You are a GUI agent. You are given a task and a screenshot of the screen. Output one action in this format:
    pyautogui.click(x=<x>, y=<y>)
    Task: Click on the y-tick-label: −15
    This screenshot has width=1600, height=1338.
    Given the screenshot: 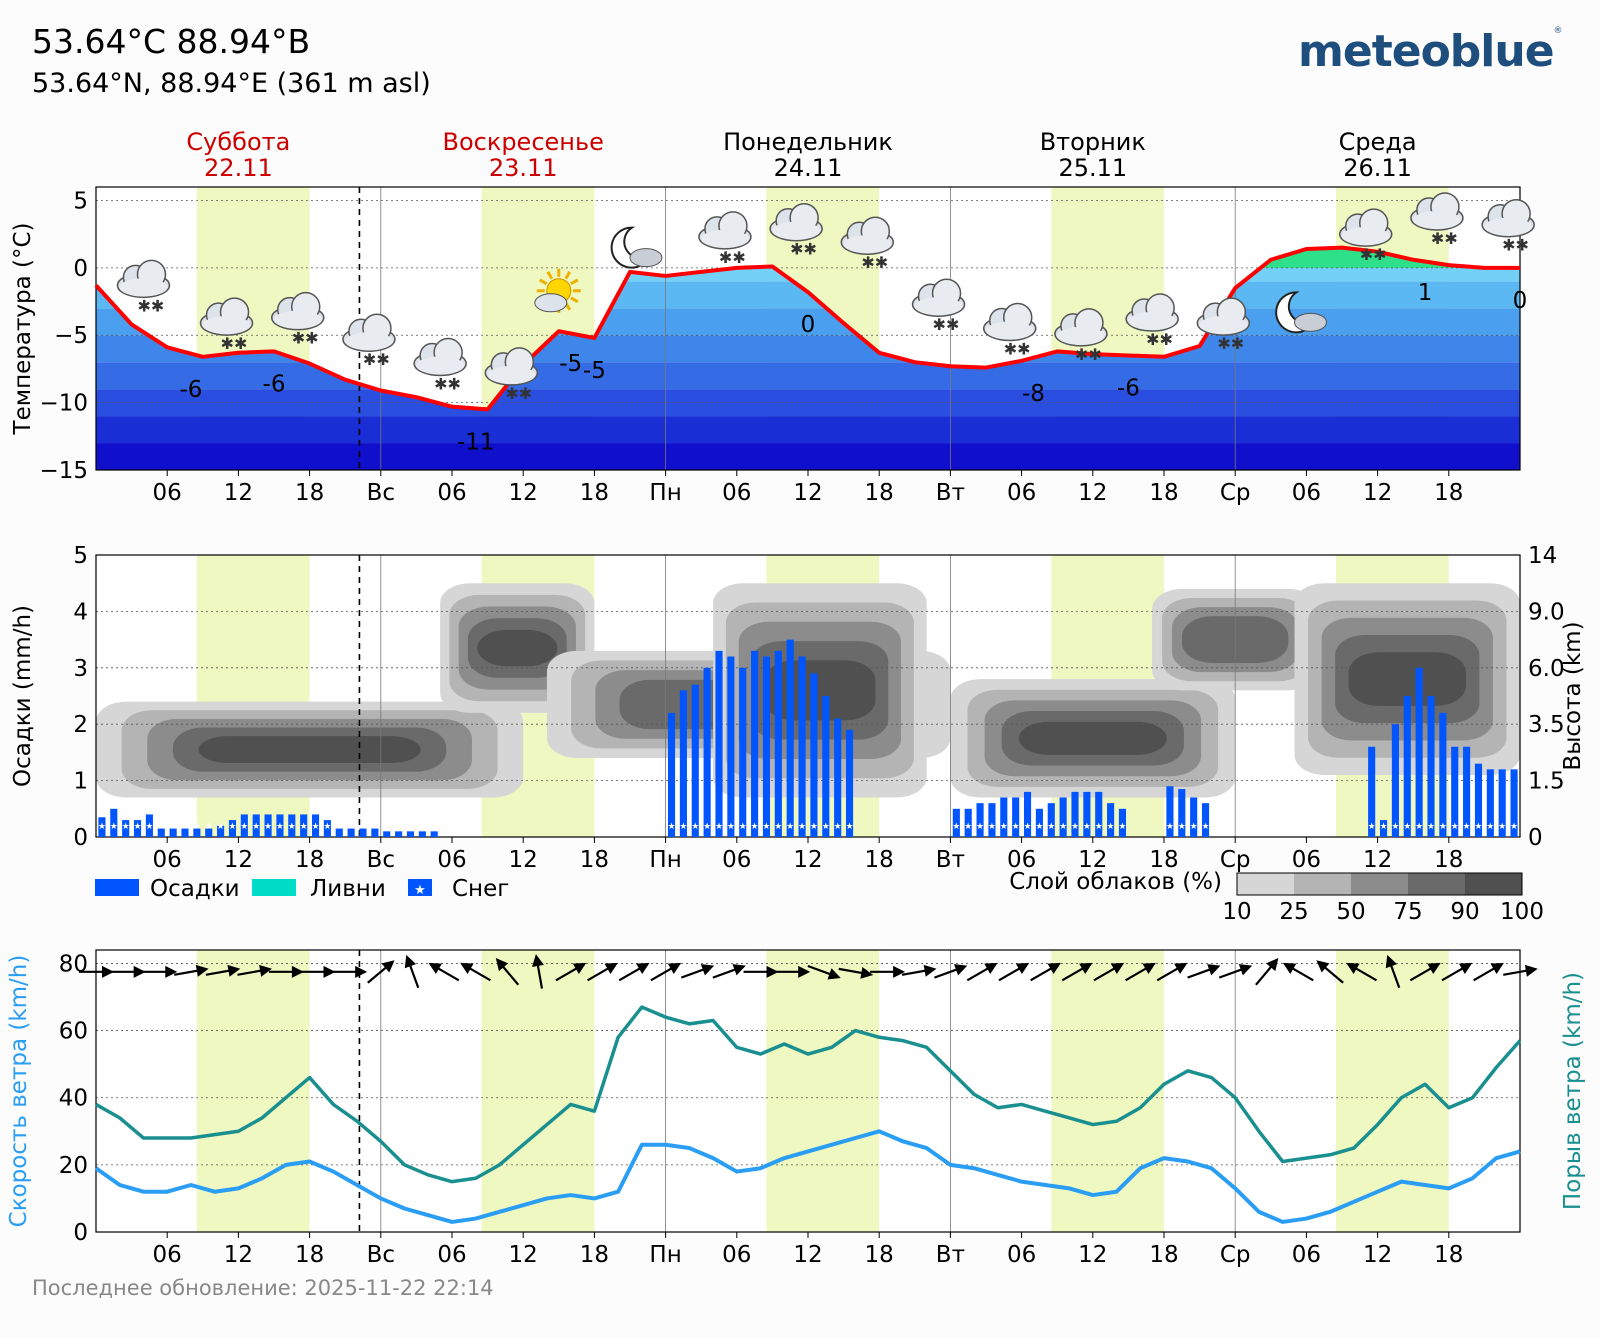 What is the action you would take?
    pyautogui.click(x=63, y=471)
    